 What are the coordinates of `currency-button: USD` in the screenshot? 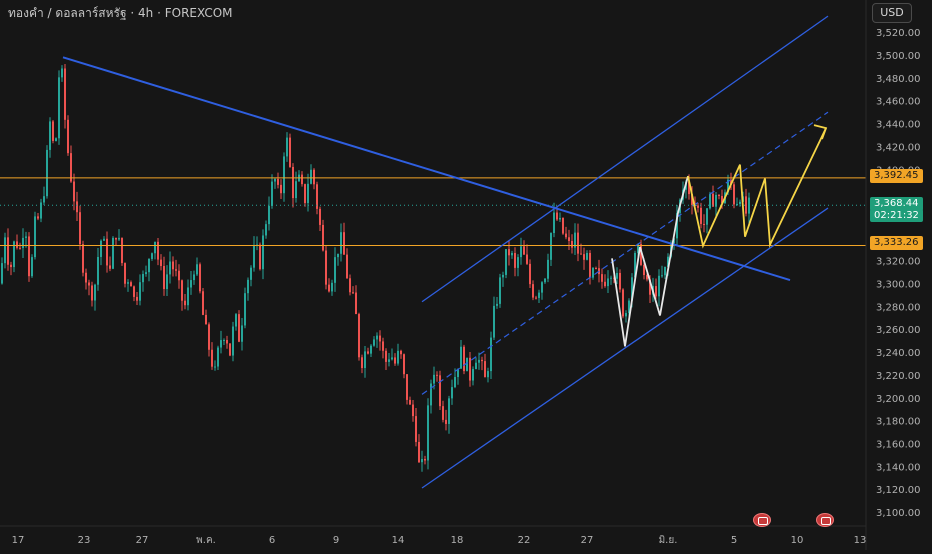 It's located at (892, 13).